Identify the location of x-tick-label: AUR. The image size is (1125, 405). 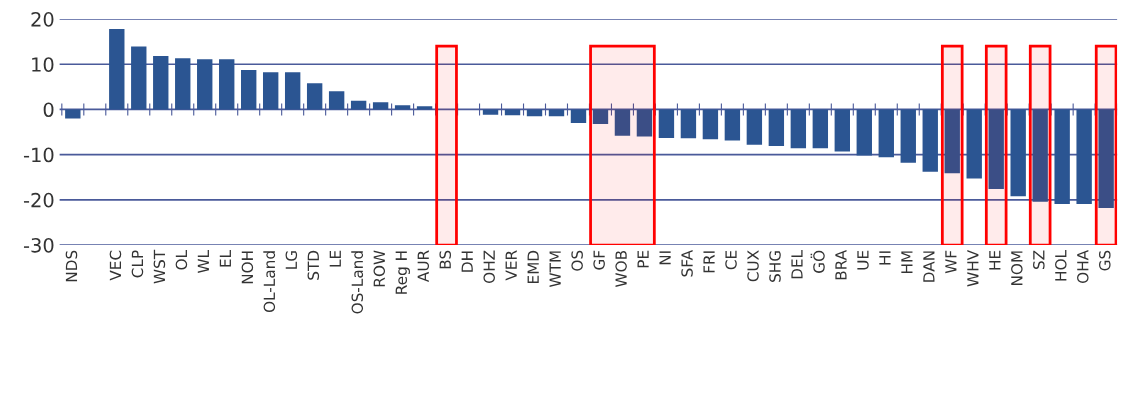
(423, 266).